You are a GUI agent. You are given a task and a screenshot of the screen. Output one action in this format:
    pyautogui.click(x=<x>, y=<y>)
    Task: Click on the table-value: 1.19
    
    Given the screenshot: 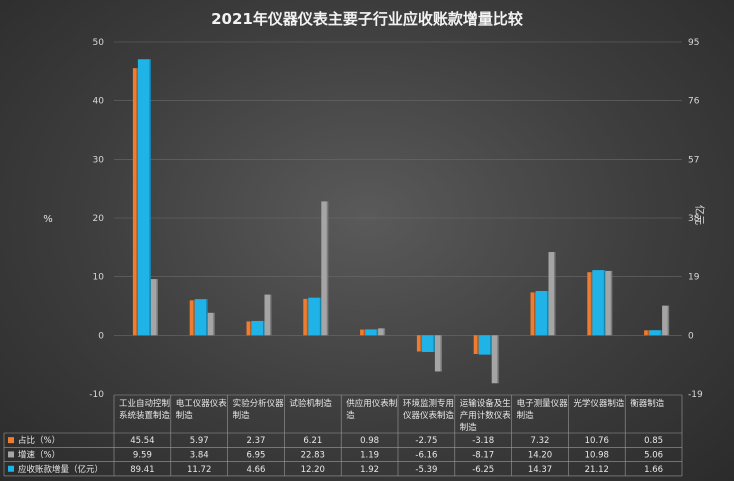 What is the action you would take?
    pyautogui.click(x=369, y=455)
    